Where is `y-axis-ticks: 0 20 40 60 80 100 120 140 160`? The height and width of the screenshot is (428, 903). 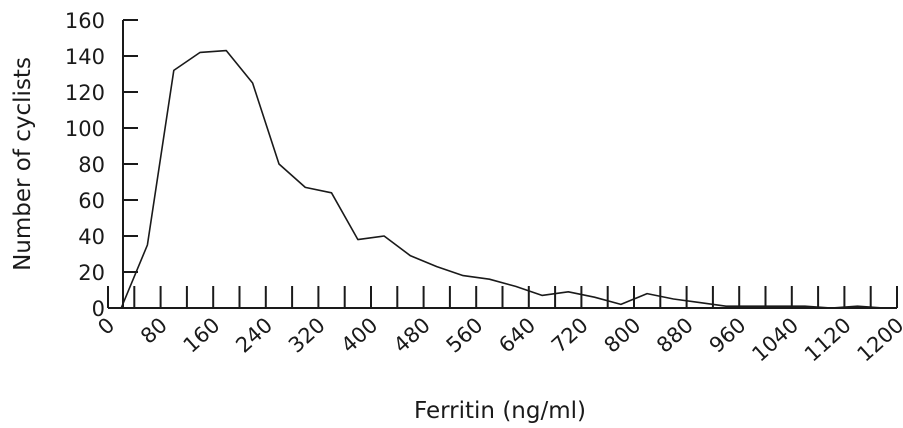
y-axis-ticks: 0 20 40 60 80 100 120 140 160 is located at coordinates (101, 165).